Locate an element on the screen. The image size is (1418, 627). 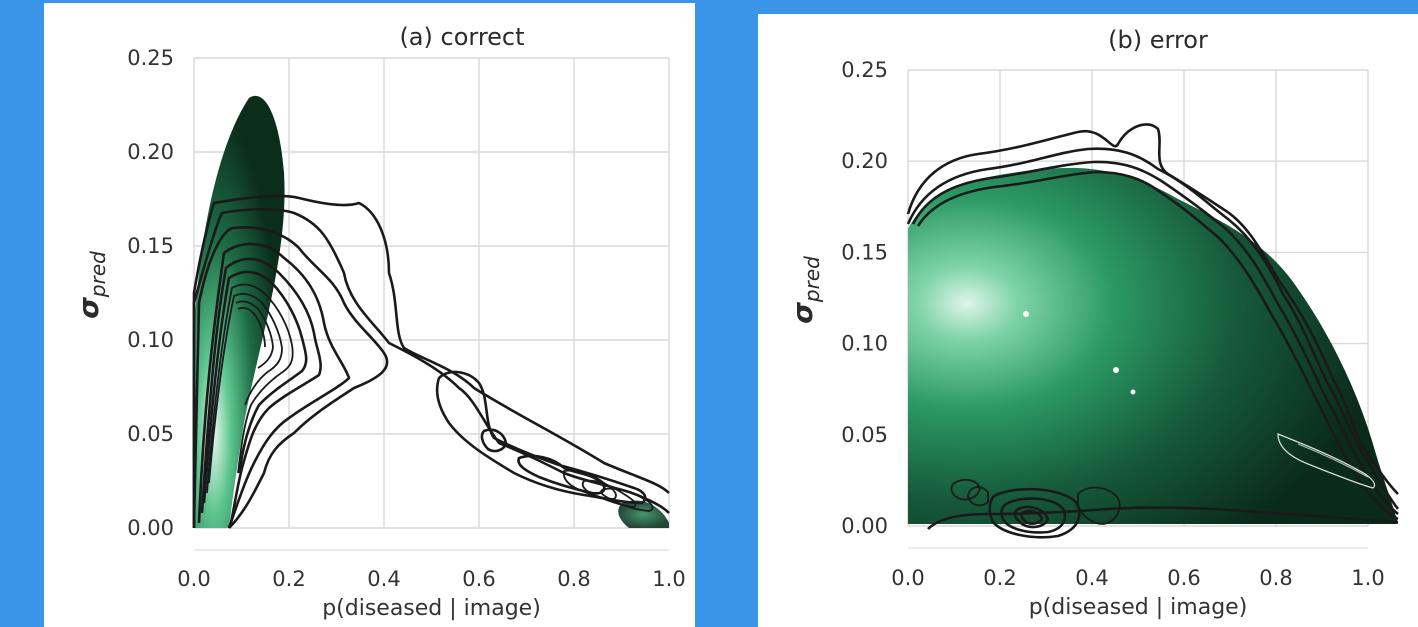
density-highlights is located at coordinates (1199, 400).